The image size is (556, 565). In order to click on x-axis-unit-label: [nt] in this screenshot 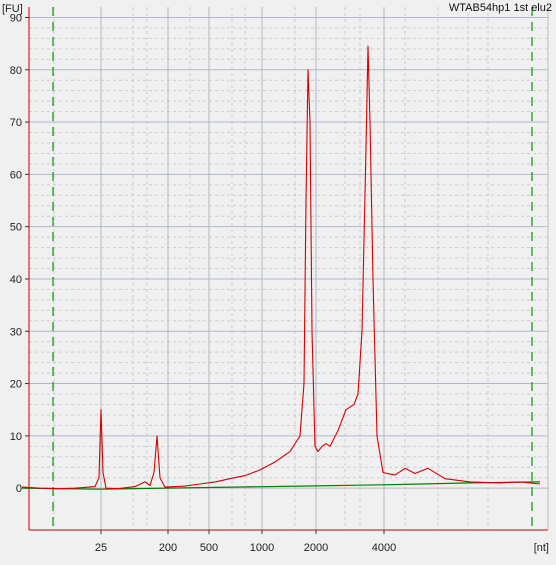, I will do `click(541, 548)`.